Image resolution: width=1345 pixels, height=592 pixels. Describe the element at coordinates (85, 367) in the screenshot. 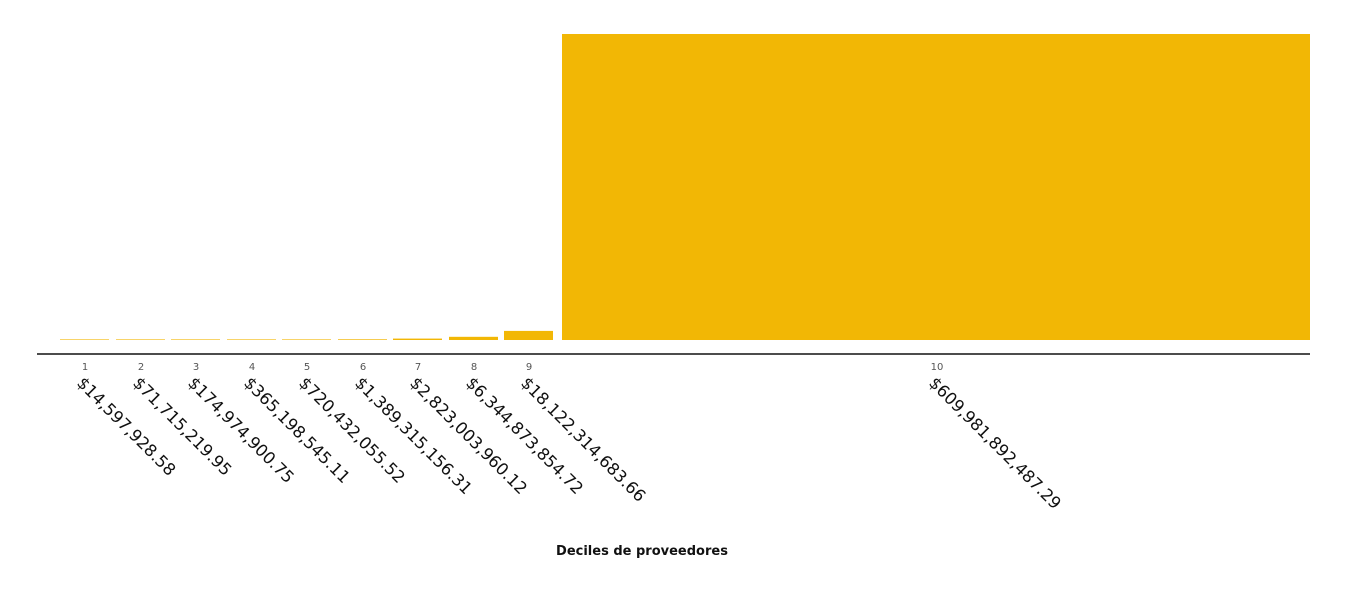

I see `x-tick-label-1: 1` at that location.